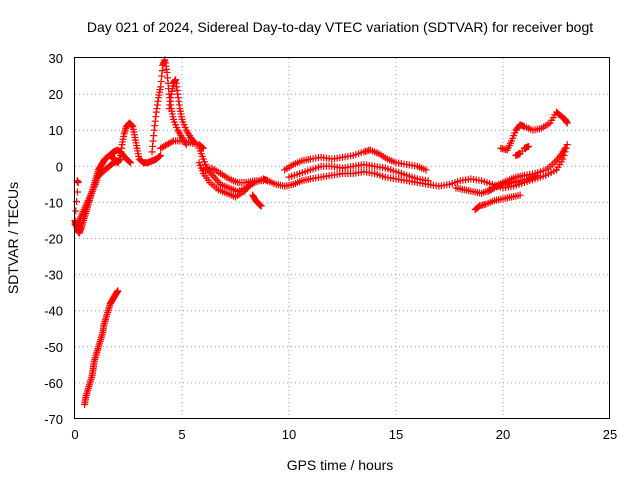 This screenshot has height=480, width=640. What do you see at coordinates (534, 131) in the screenshot?
I see `series-arc-s-rise` at bounding box center [534, 131].